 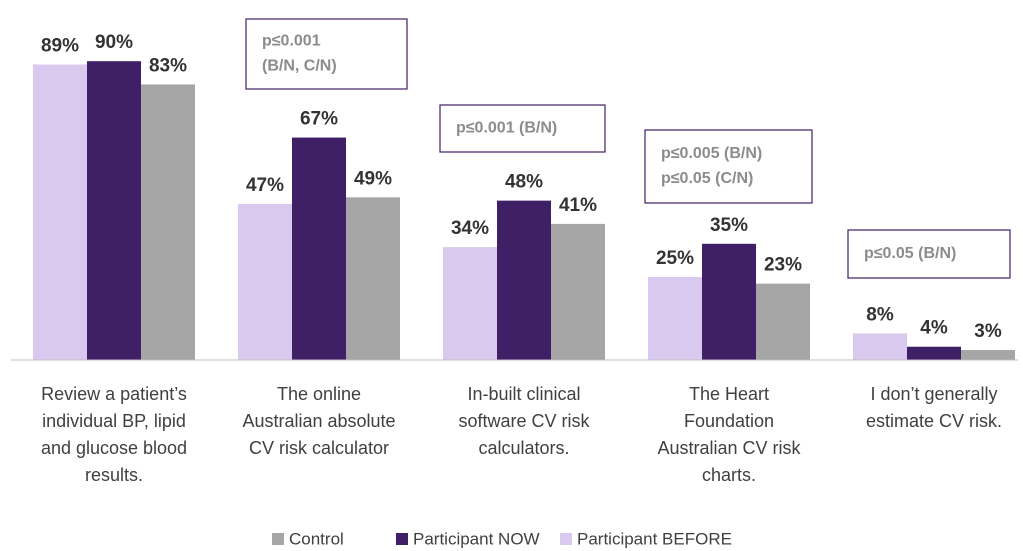 What do you see at coordinates (299, 66) in the screenshot?
I see `annotation-text: (B/N, C/N)` at bounding box center [299, 66].